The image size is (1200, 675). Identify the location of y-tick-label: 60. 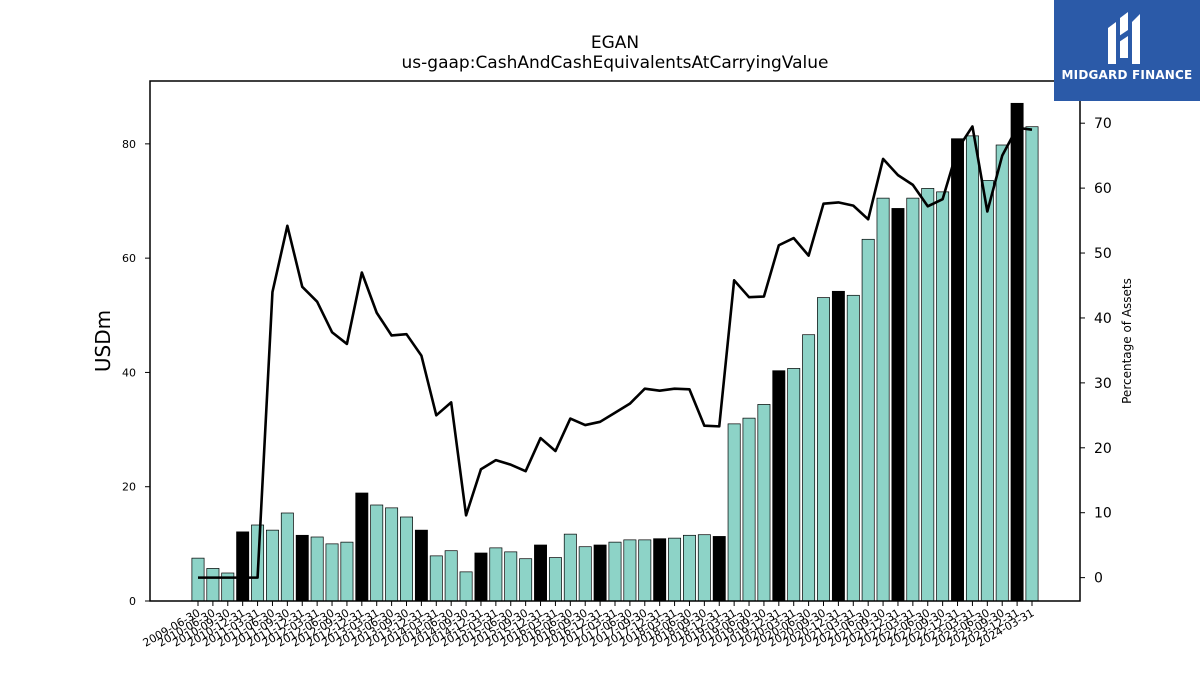
(129, 258).